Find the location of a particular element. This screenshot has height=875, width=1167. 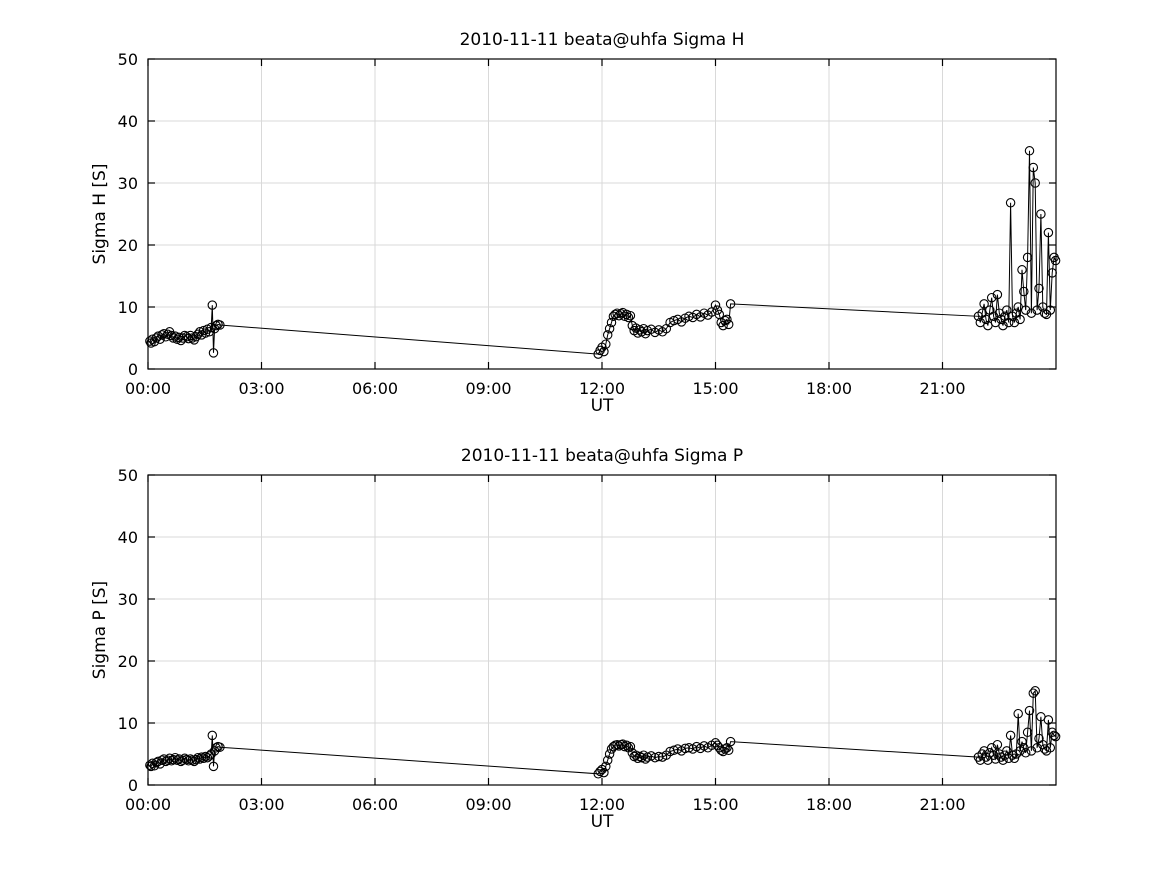

sigma-p-title: 2010-11-11 beata@uhfa Sigma P is located at coordinates (602, 456).